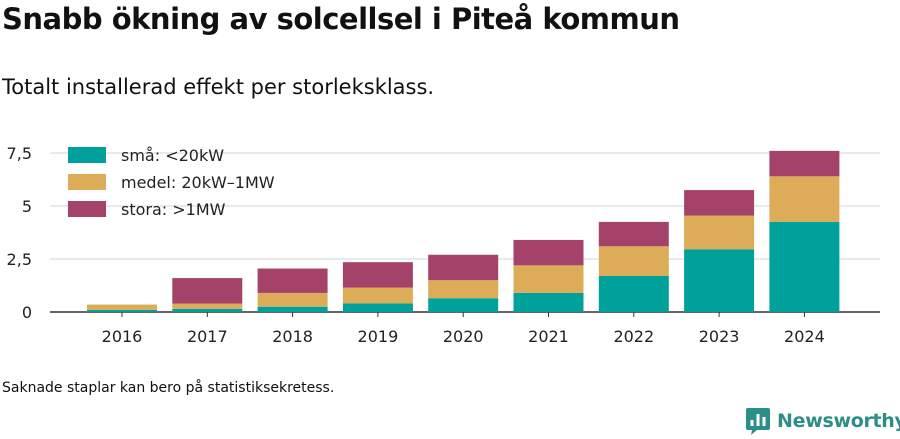 This screenshot has width=900, height=439. I want to click on x-tick-label: 2024, so click(804, 336).